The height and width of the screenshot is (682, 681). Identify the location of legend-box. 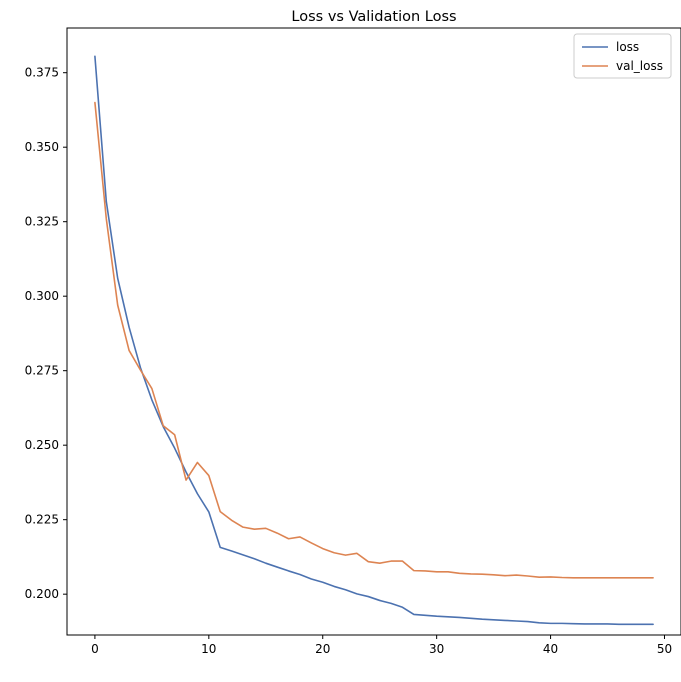
(622, 56).